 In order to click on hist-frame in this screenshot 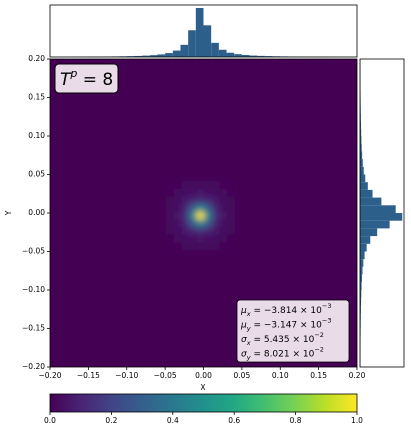, I will do `click(203, 31)`.